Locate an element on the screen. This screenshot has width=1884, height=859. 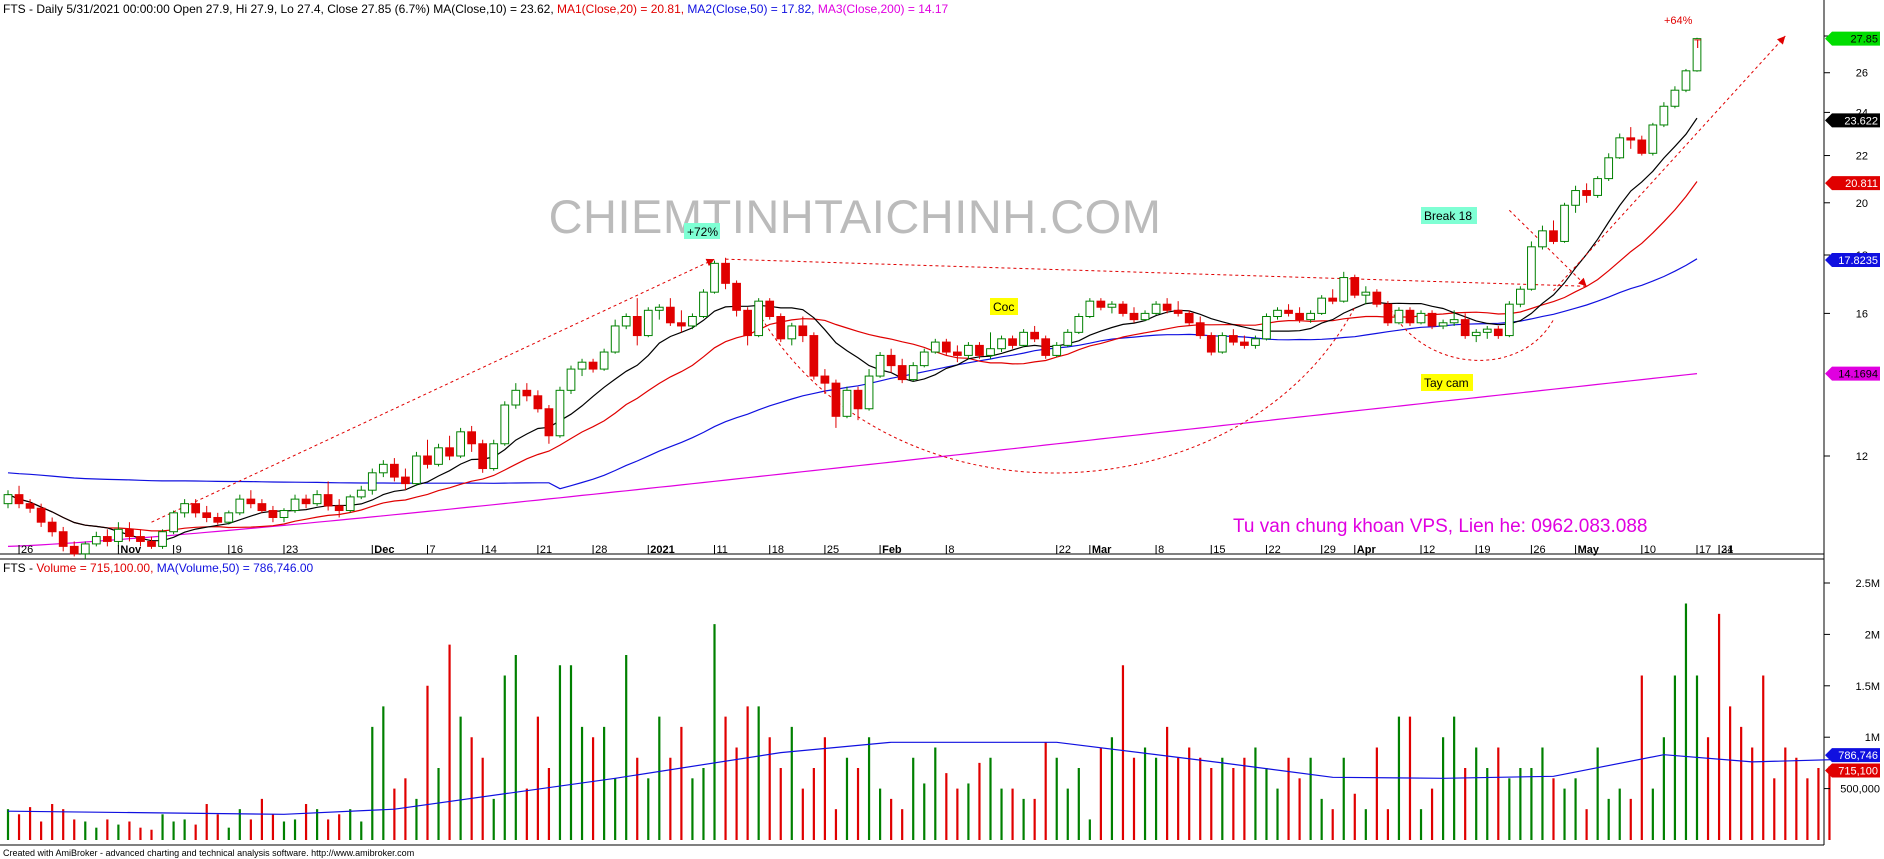
date-tick-label: Mar is located at coordinates (1102, 550).